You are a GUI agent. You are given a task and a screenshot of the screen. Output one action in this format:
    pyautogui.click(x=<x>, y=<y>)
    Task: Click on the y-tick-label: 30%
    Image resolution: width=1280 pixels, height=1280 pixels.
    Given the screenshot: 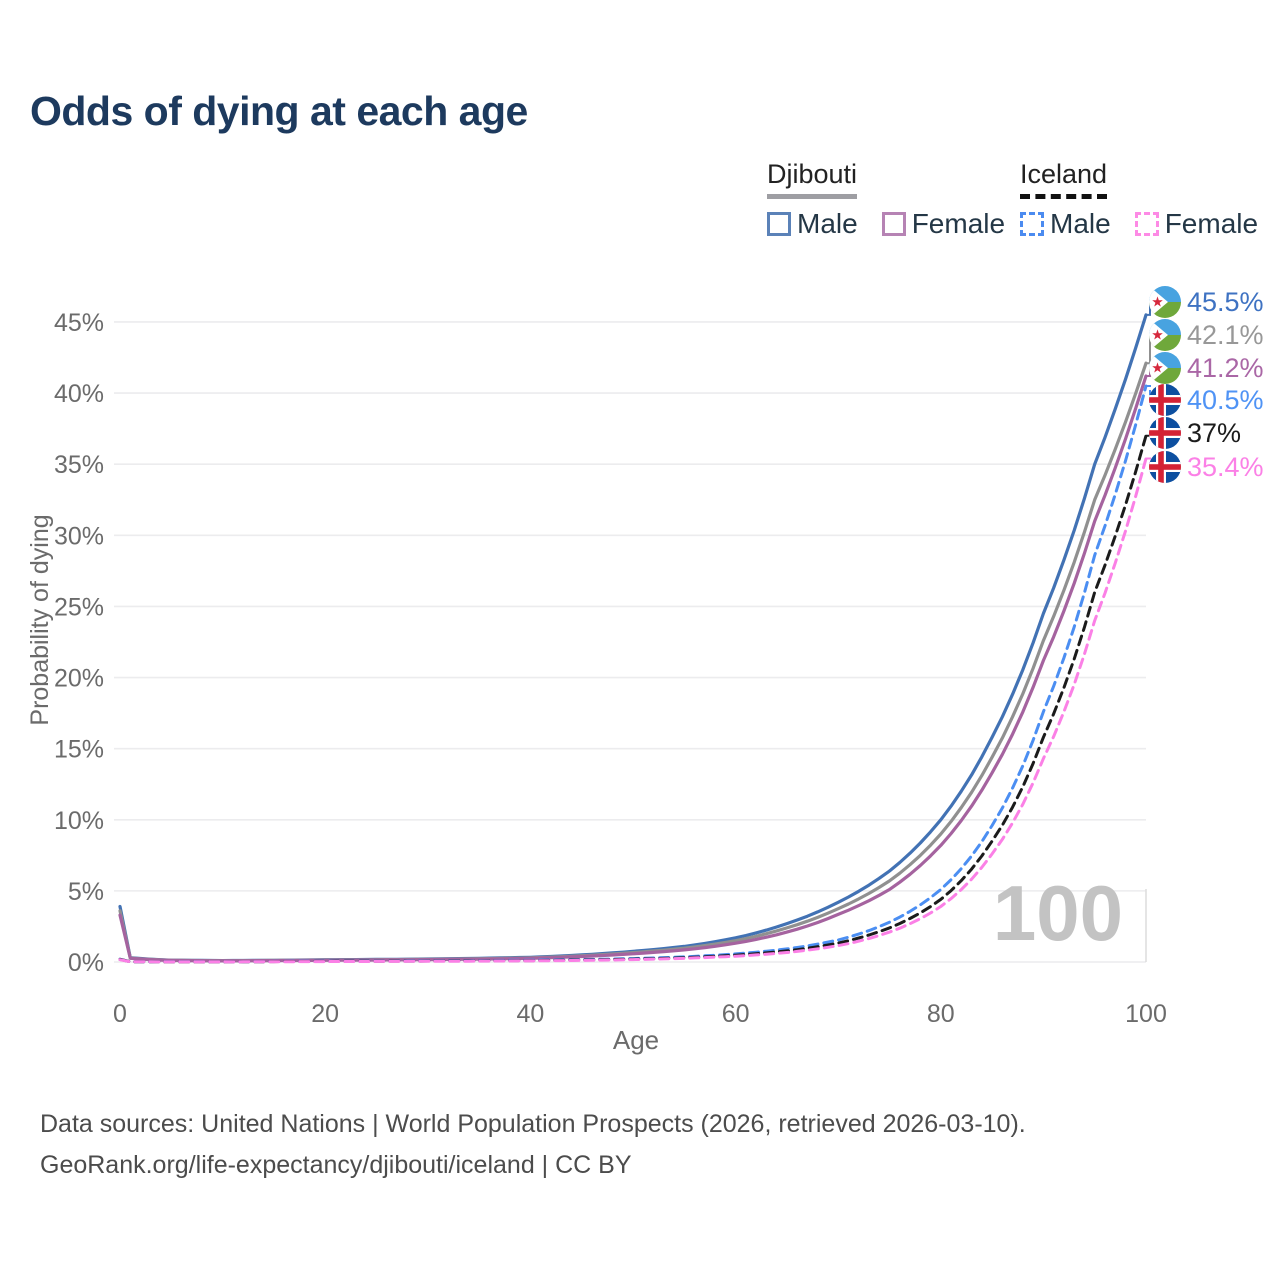 What is the action you would take?
    pyautogui.click(x=79, y=536)
    